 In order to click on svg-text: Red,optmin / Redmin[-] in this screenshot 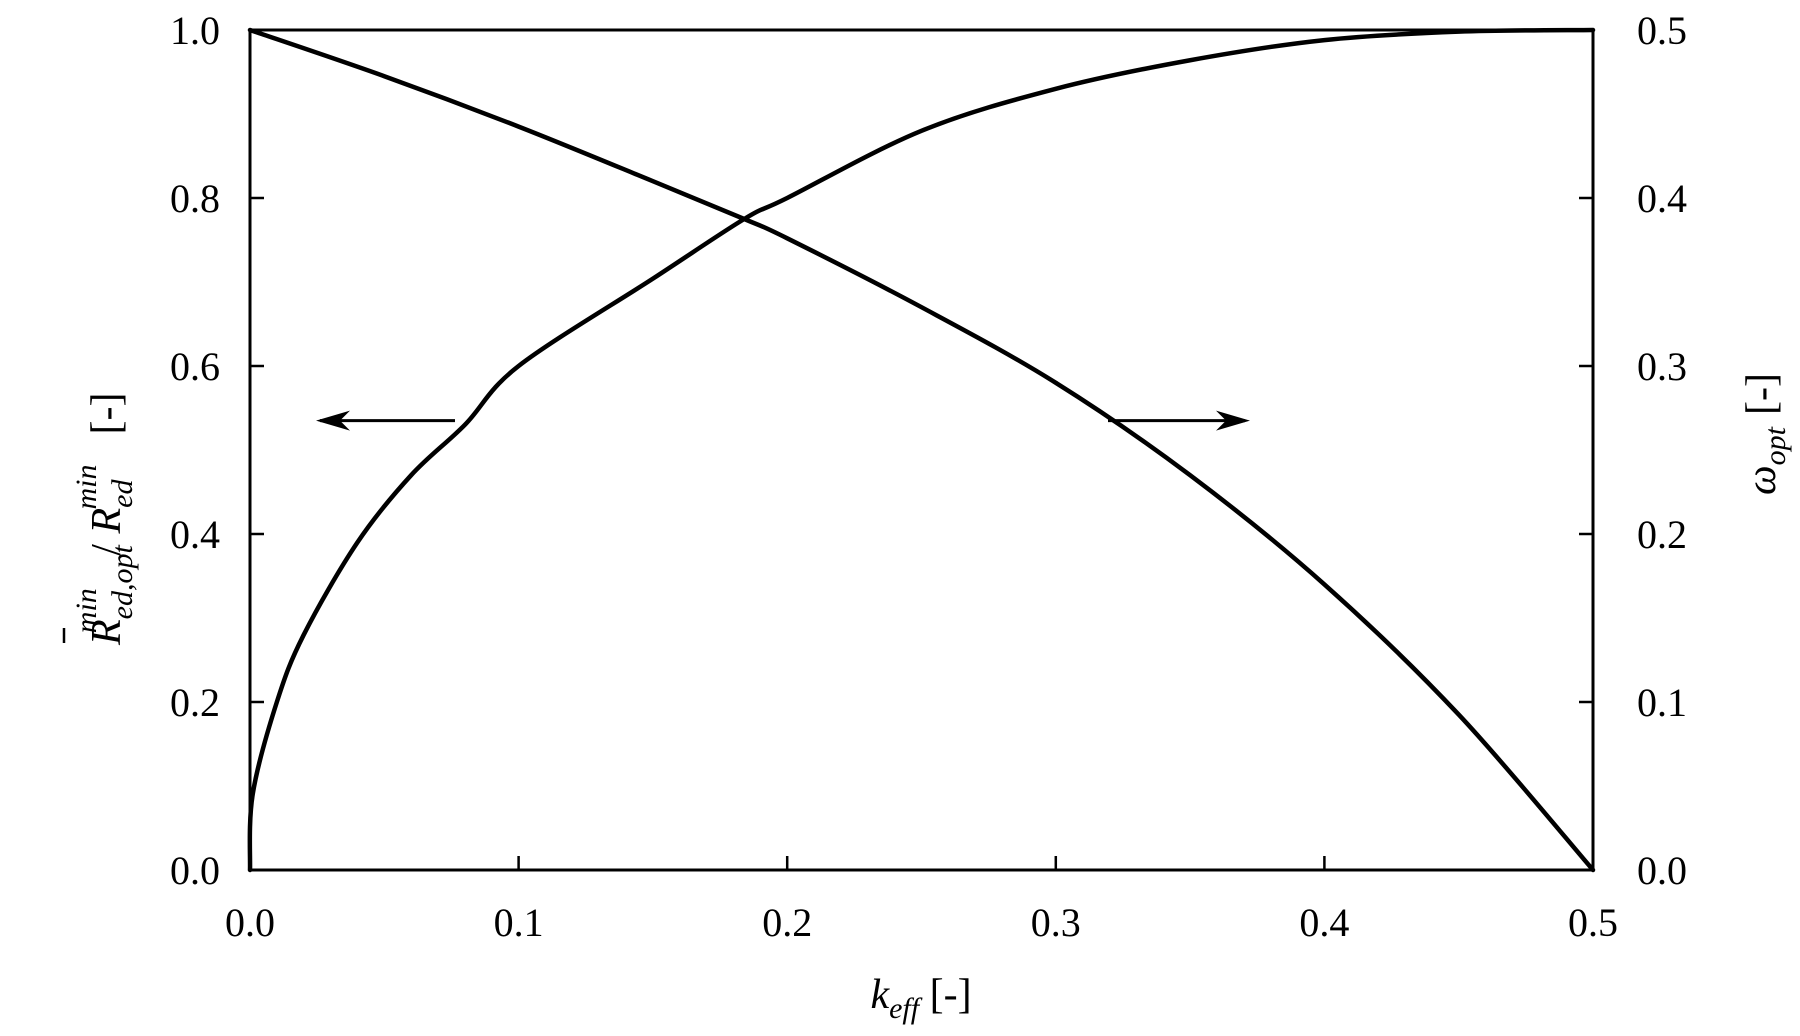, I will do `click(104, 519)`.